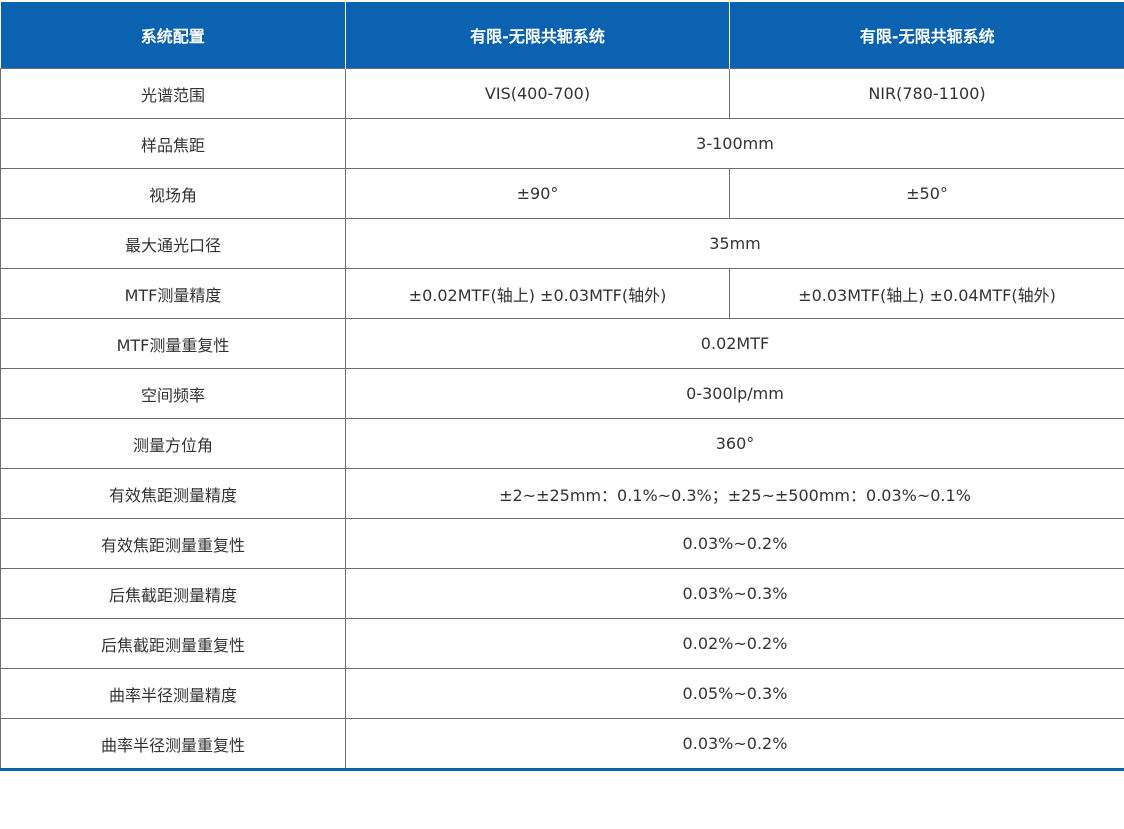 This screenshot has width=1124, height=829. I want to click on header-row: 系统配置 有限-无限共轭系统 有限-无限共轭系统, so click(562, 35).